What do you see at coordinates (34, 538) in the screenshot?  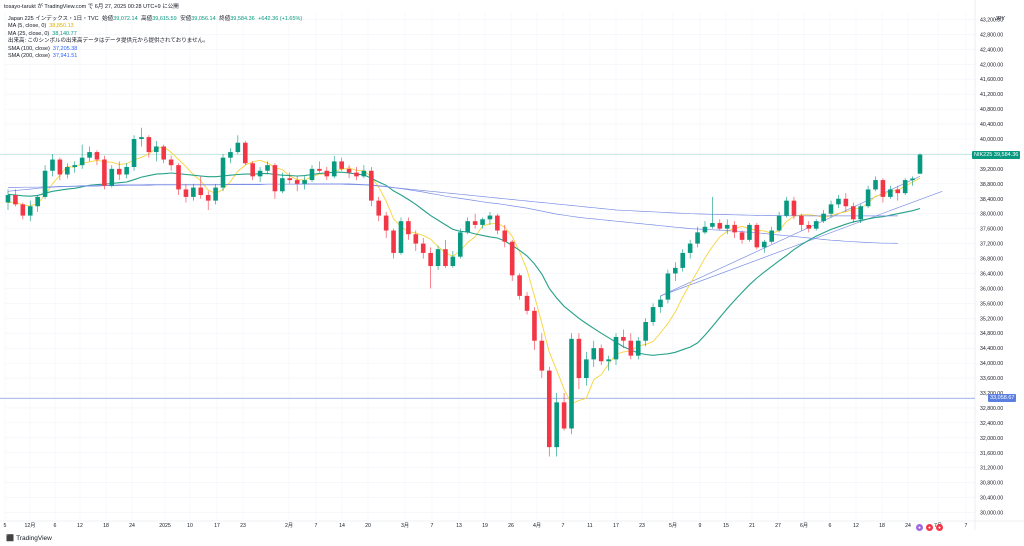 I see `tv-logo-text: TradingView` at bounding box center [34, 538].